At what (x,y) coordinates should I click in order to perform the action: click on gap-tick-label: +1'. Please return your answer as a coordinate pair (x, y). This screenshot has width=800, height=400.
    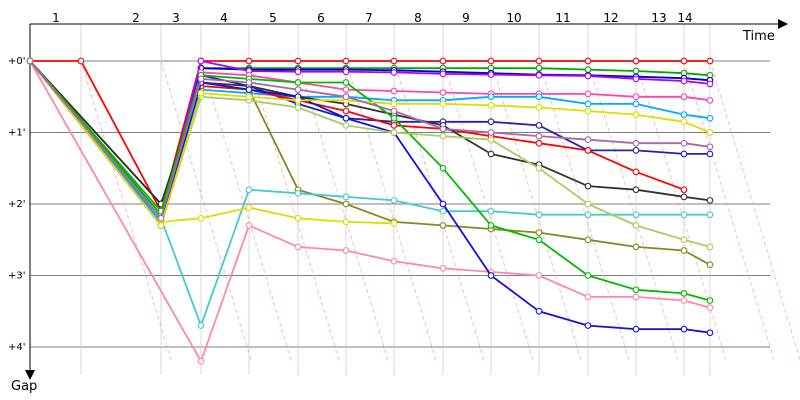
    Looking at the image, I should click on (17, 133).